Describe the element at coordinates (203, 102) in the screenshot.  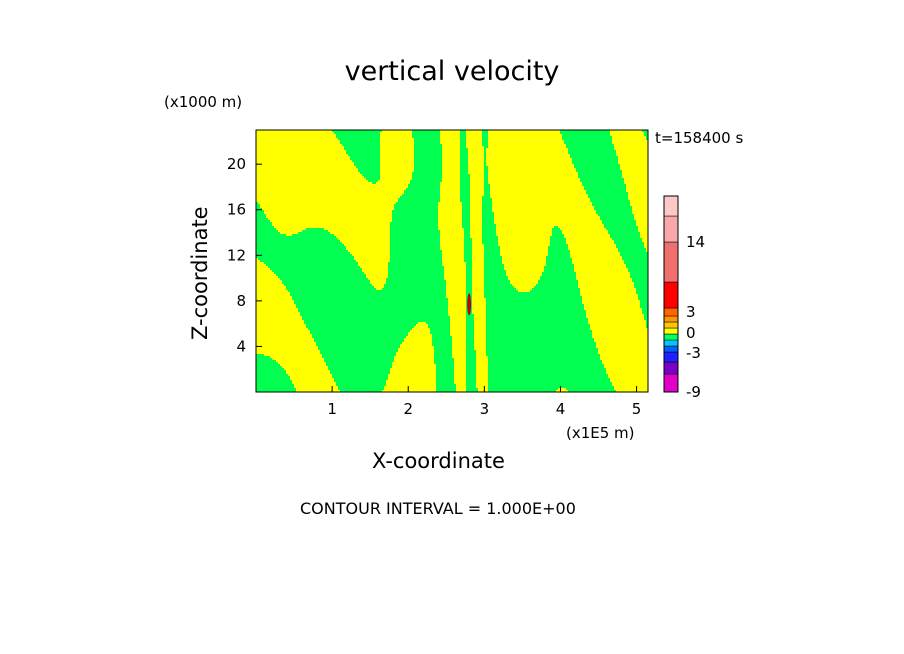
I see `z-axis-unit: (x1000 m)` at that location.